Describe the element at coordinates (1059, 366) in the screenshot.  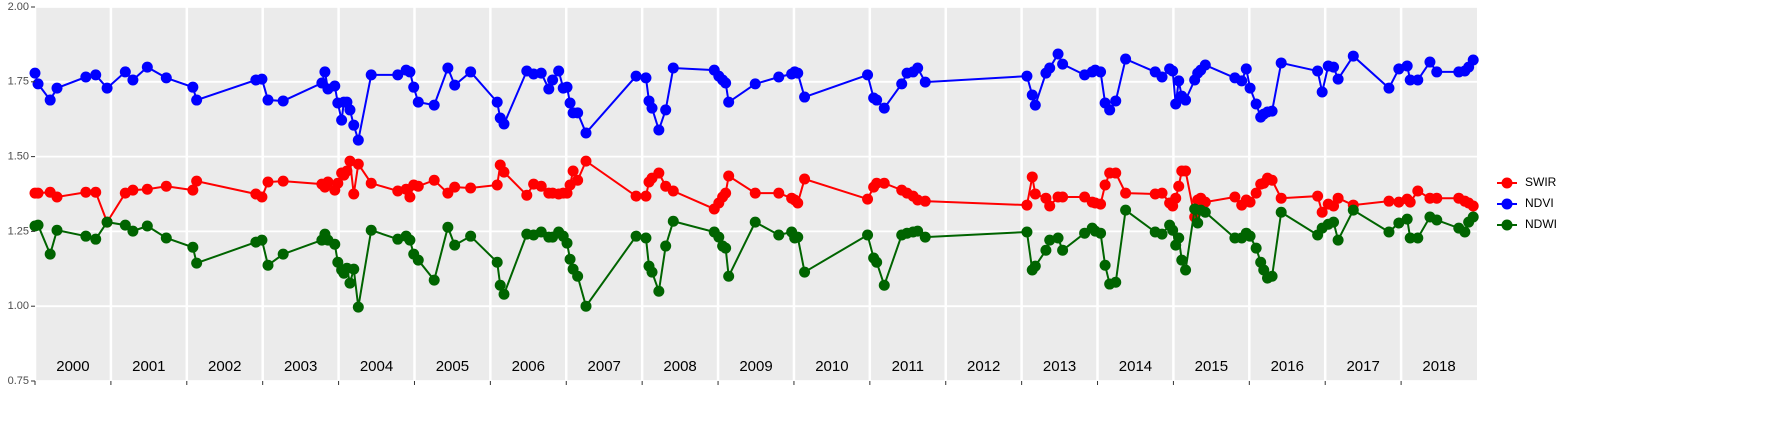
I see `year-label: 2013` at that location.